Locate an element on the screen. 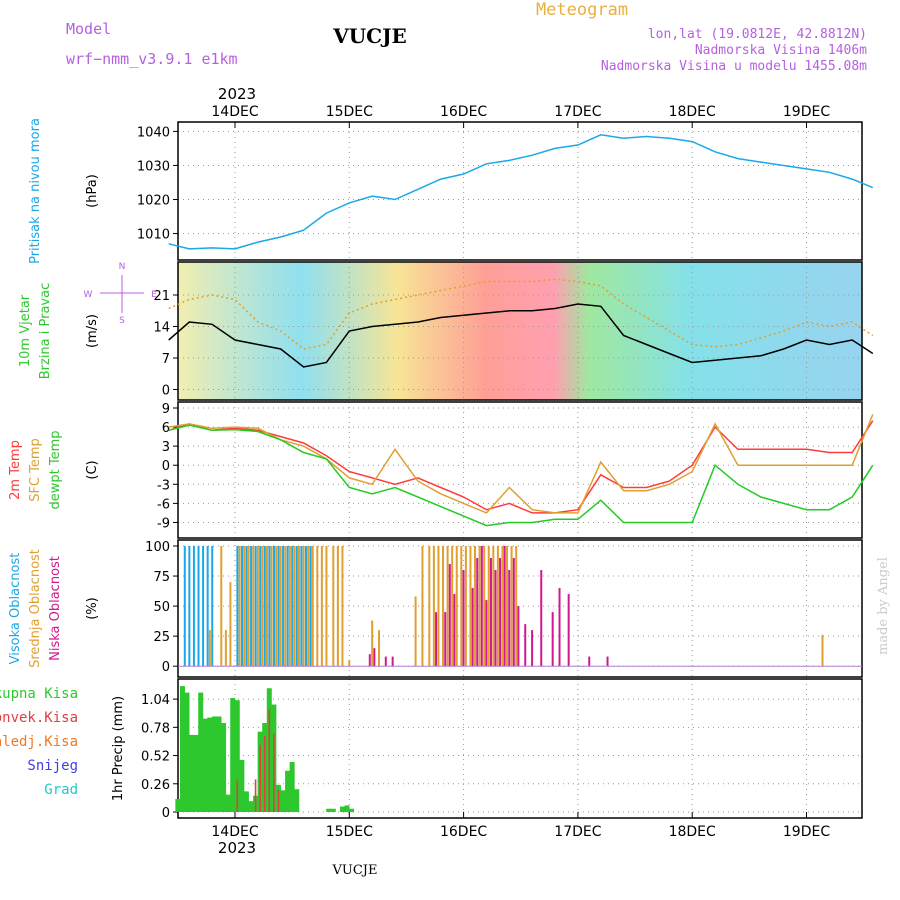 This screenshot has width=900, height=900. compass-east-label: E is located at coordinates (154, 295).